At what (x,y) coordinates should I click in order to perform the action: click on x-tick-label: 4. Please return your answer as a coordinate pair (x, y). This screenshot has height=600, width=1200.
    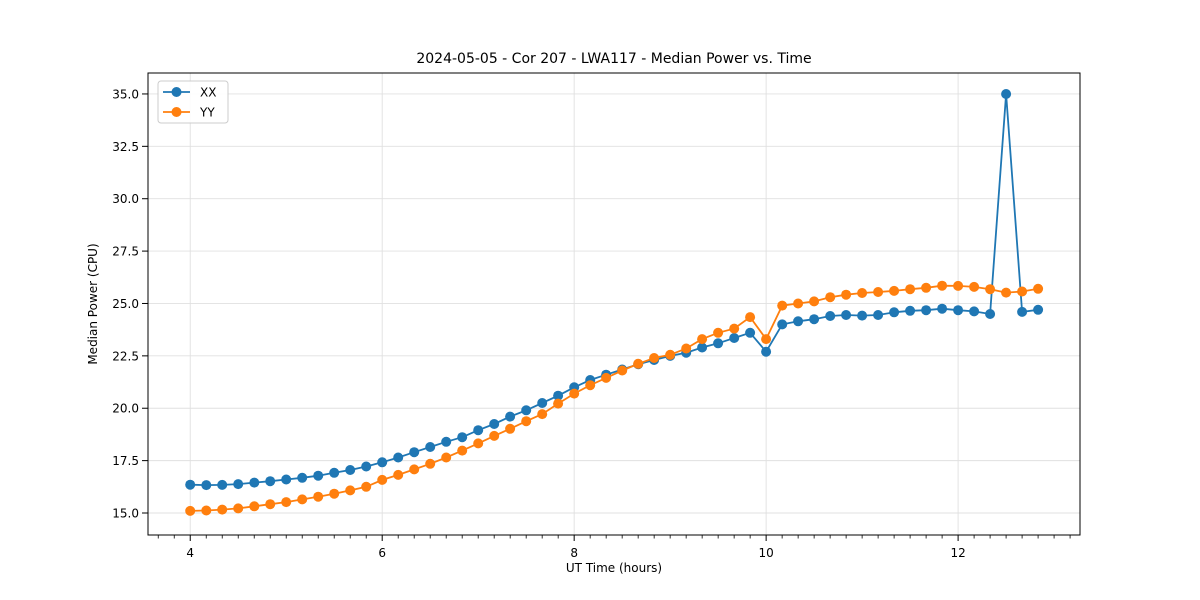
    Looking at the image, I should click on (190, 553).